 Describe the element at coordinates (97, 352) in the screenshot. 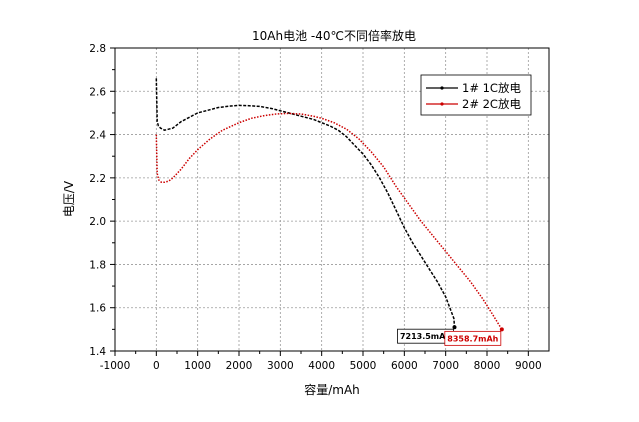

I see `y-tick-label: 1.4` at that location.